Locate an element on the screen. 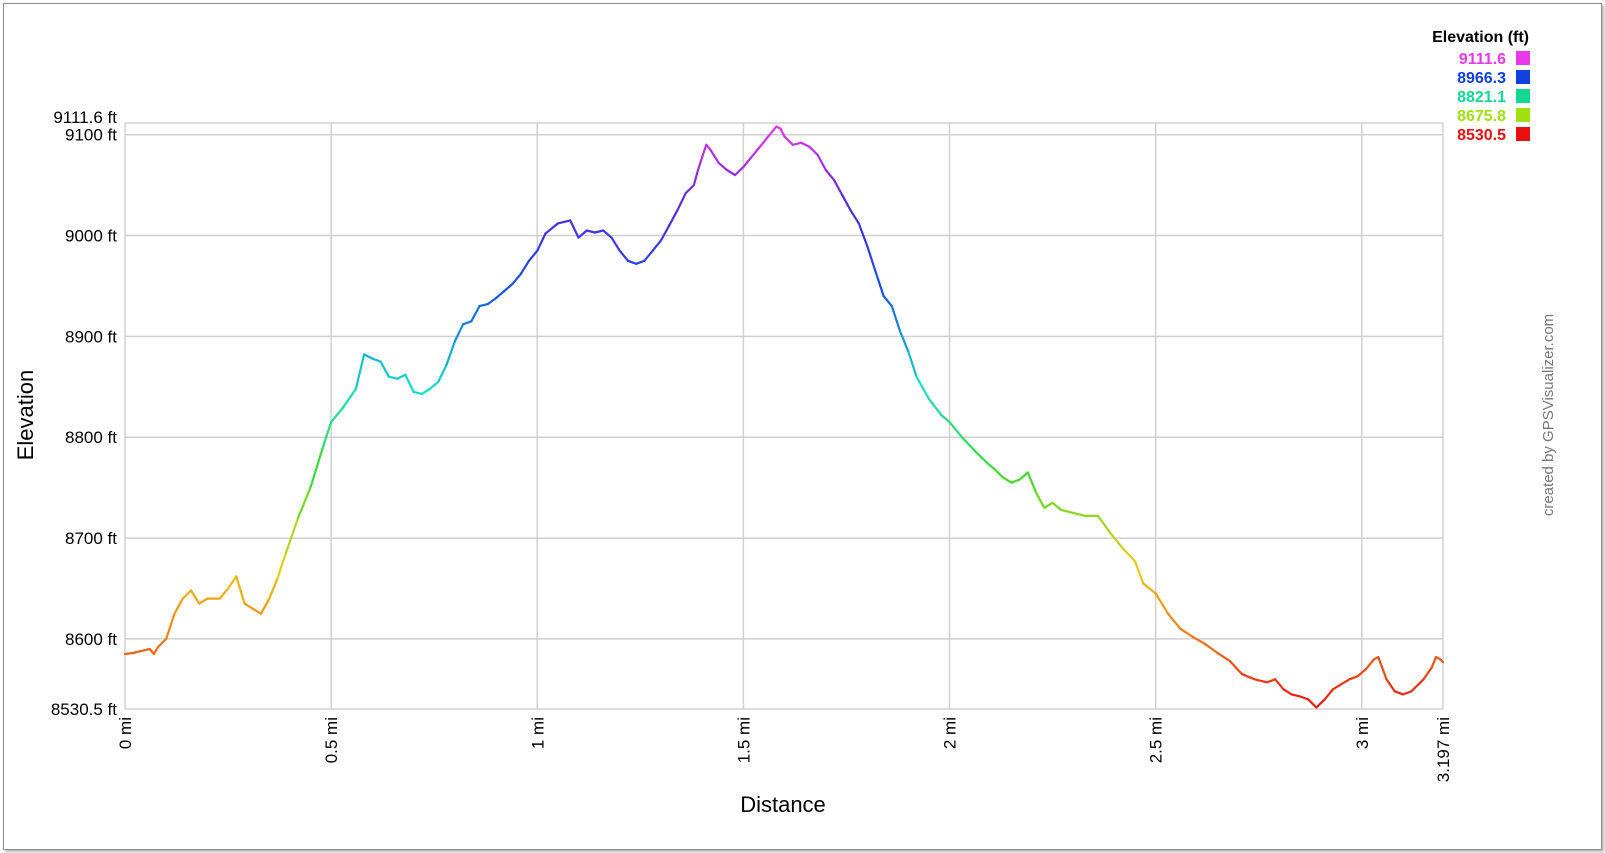 This screenshot has width=1605, height=853. x-tick-label: 3 mi is located at coordinates (1362, 733).